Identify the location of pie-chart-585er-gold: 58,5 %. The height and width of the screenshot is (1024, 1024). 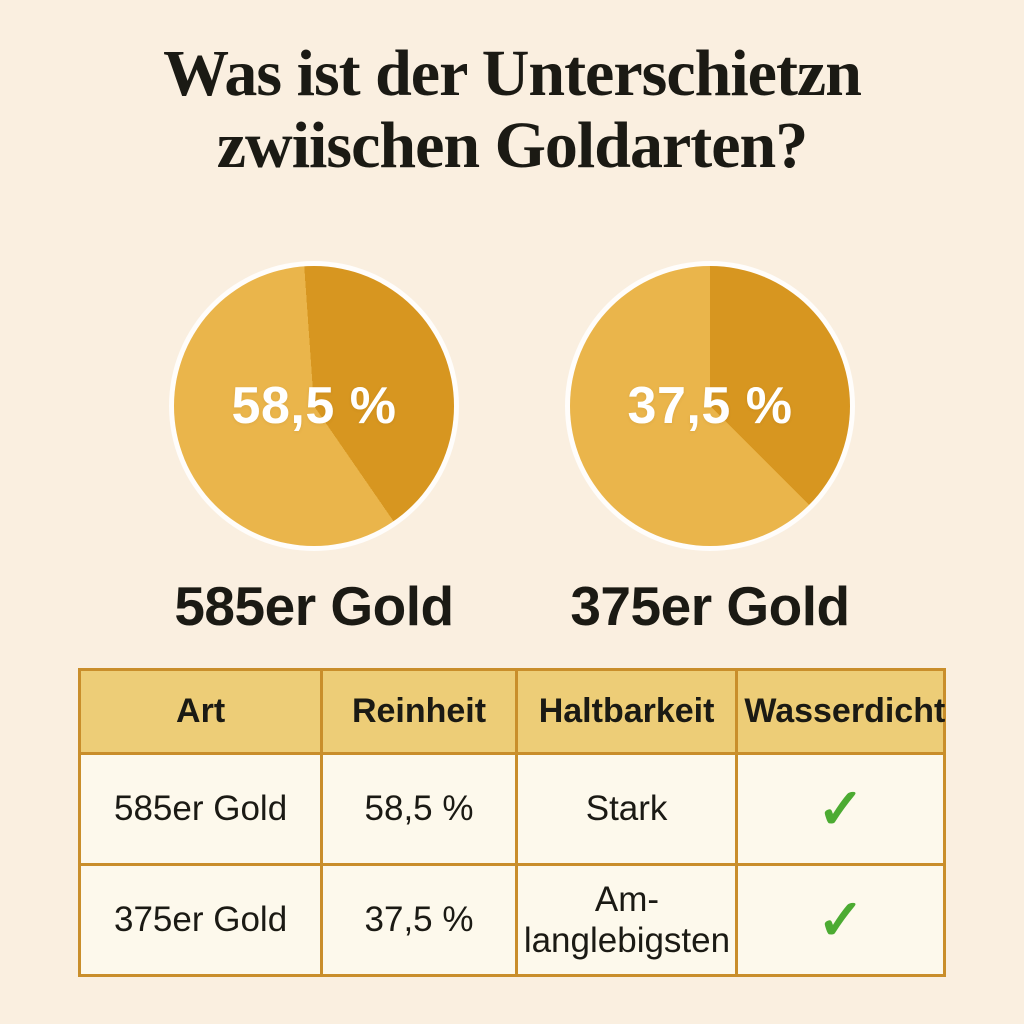
(314, 406).